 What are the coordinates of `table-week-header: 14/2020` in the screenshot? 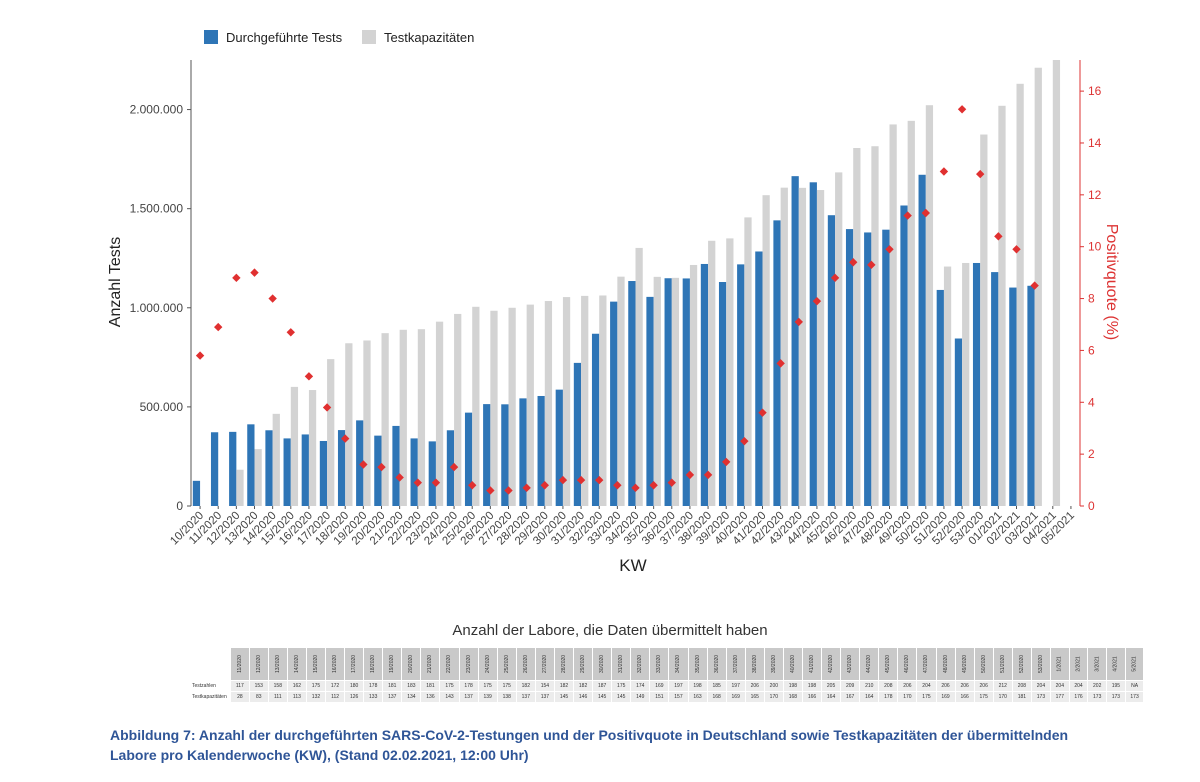 It's located at (296, 664).